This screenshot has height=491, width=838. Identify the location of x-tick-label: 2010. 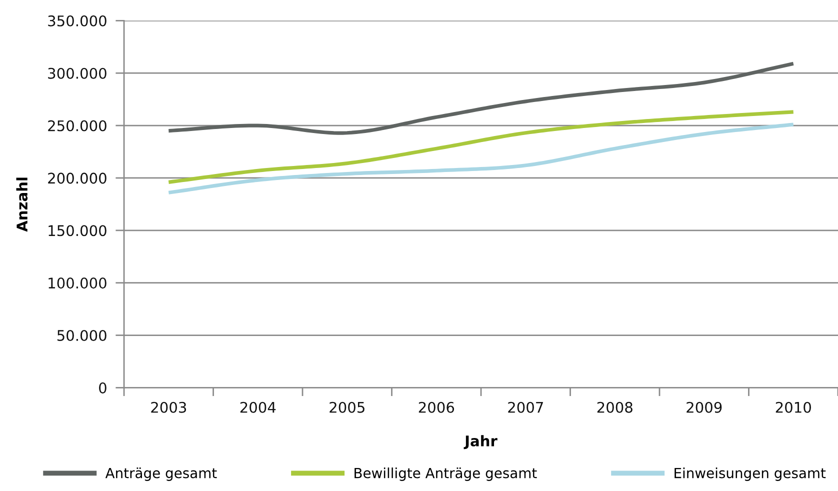
(793, 407).